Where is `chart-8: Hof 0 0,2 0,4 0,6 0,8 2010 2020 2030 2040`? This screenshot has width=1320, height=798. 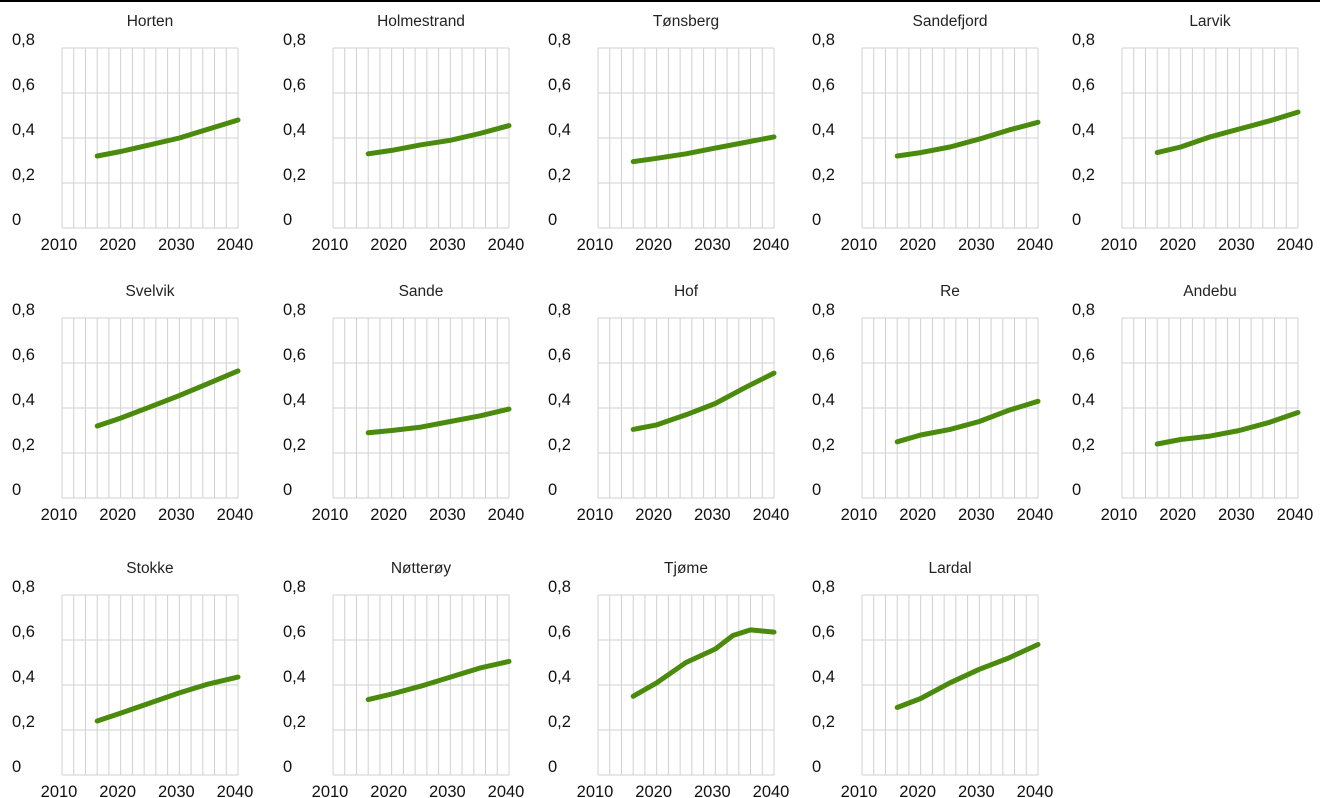 chart-8: Hof 0 0,2 0,4 0,6 0,8 2010 2020 2030 2040 is located at coordinates (668, 403).